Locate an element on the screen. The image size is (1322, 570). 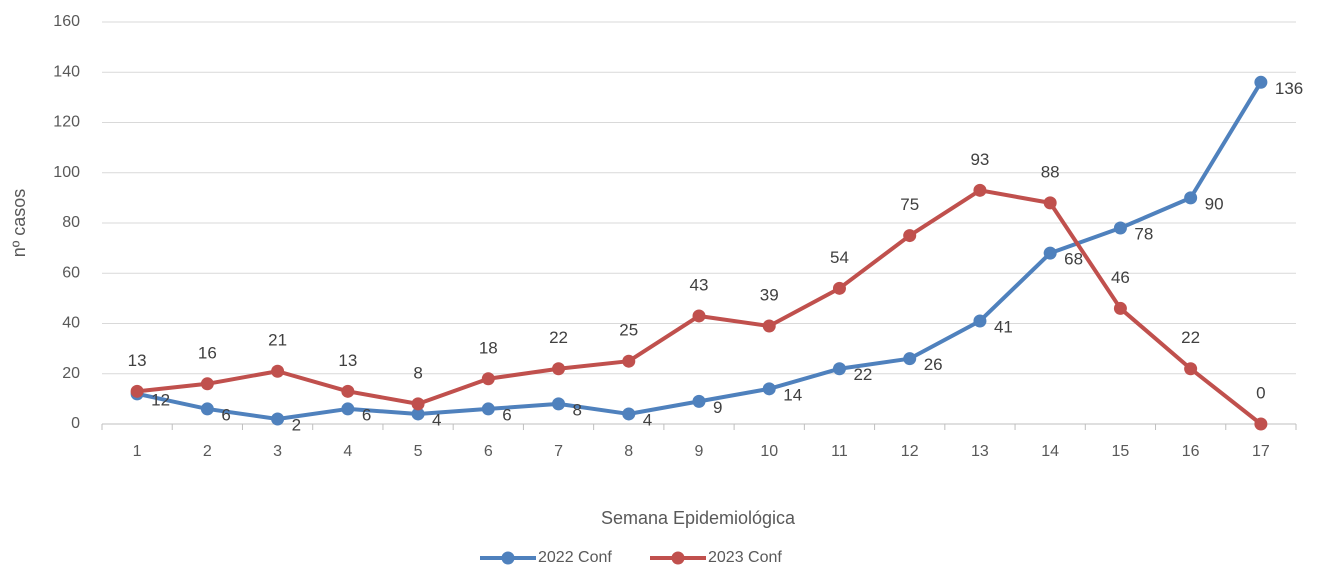
data-label: 12 is located at coordinates (160, 399).